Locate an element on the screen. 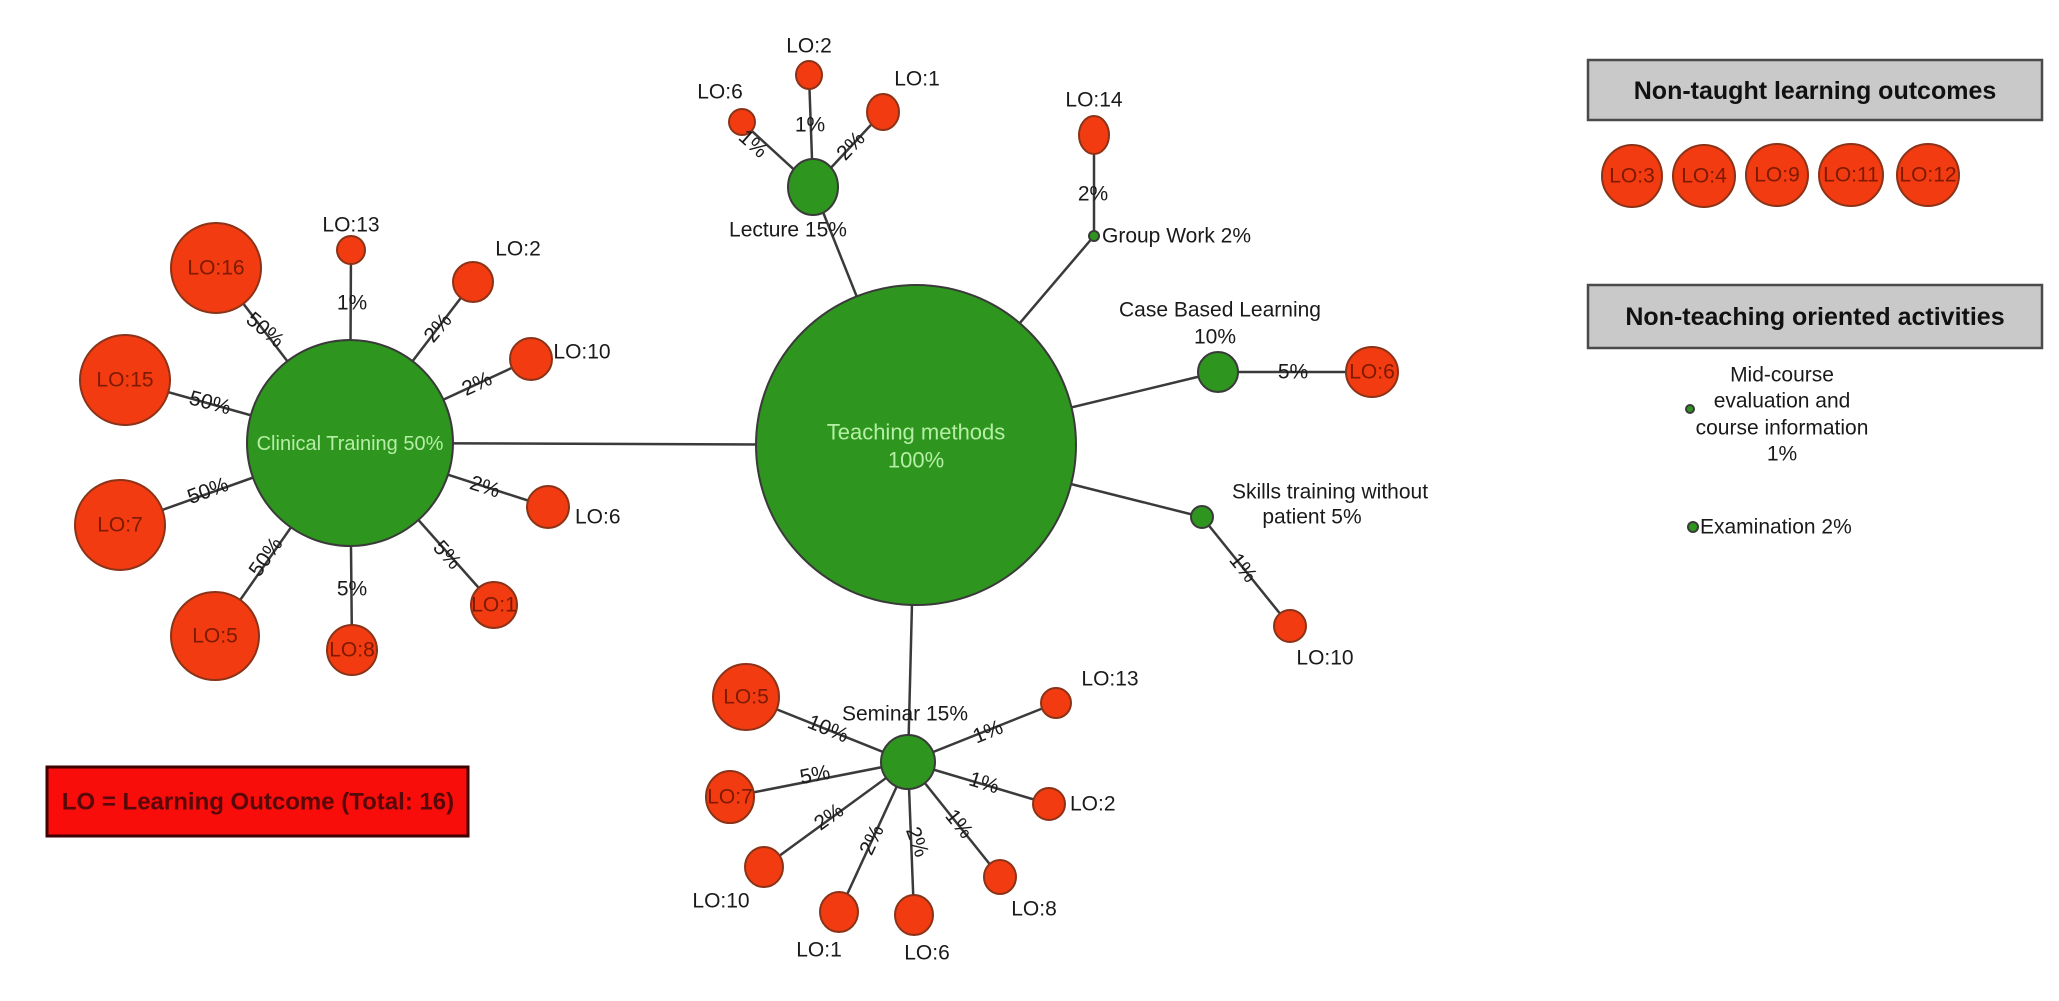 Image resolution: width=2059 pixels, height=1001 pixels. node-clinical-lo7 is located at coordinates (120, 525).